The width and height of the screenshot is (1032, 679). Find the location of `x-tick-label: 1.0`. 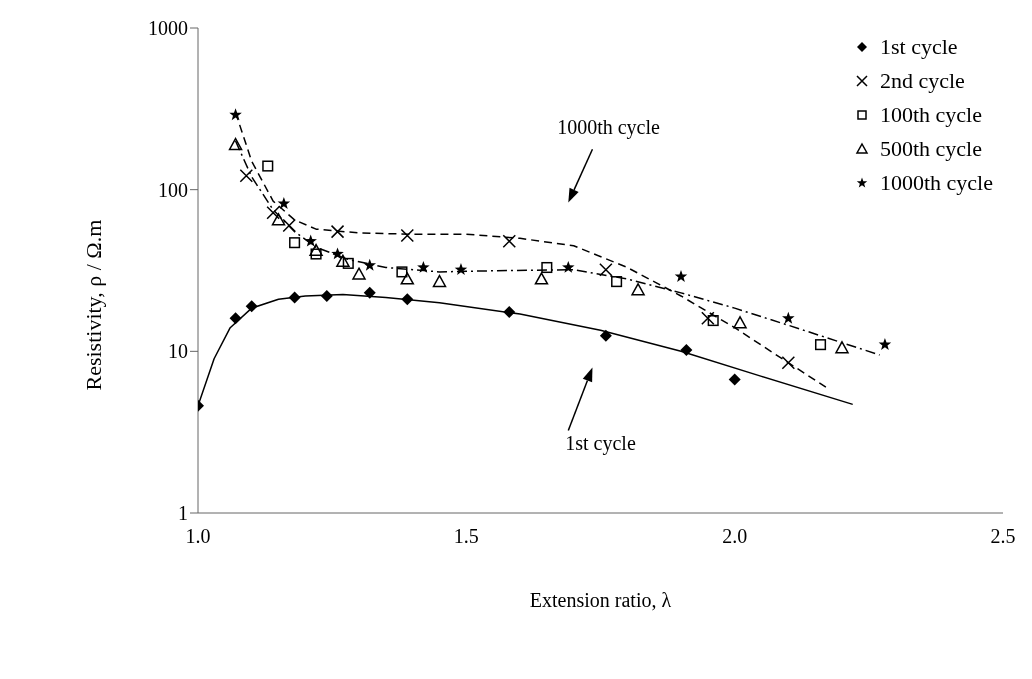

x-tick-label: 1.0 is located at coordinates (198, 536).